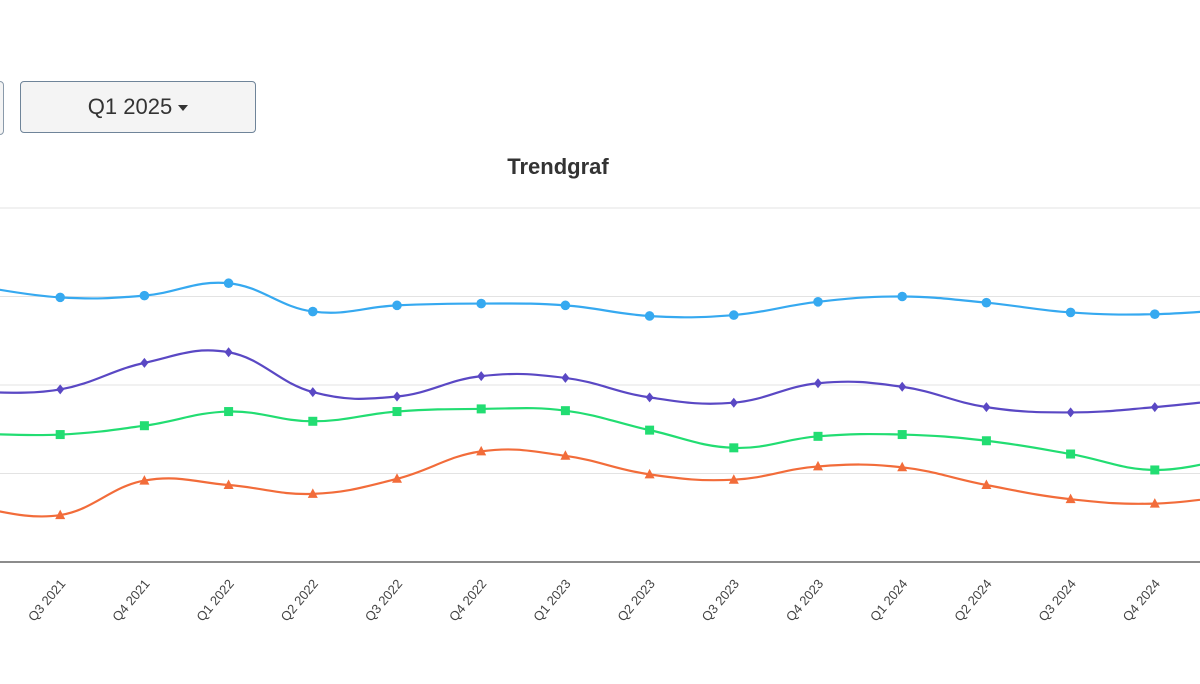  Describe the element at coordinates (973, 600) in the screenshot. I see `x-tick-label: Q2 2024` at that location.